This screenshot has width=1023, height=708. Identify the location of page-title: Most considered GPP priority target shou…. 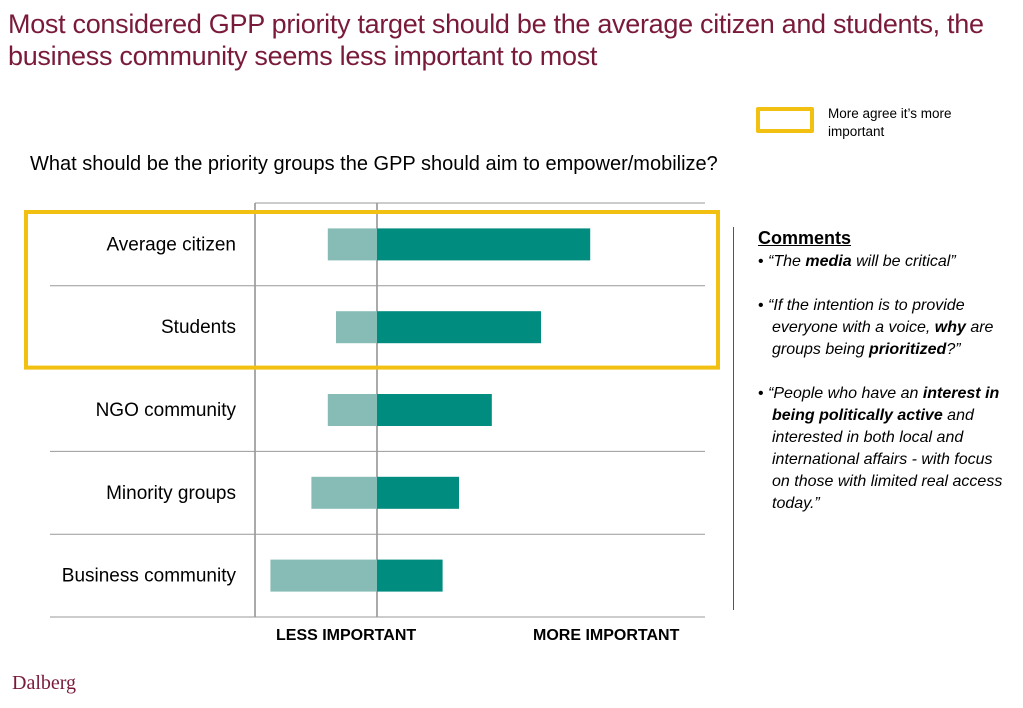
(496, 40).